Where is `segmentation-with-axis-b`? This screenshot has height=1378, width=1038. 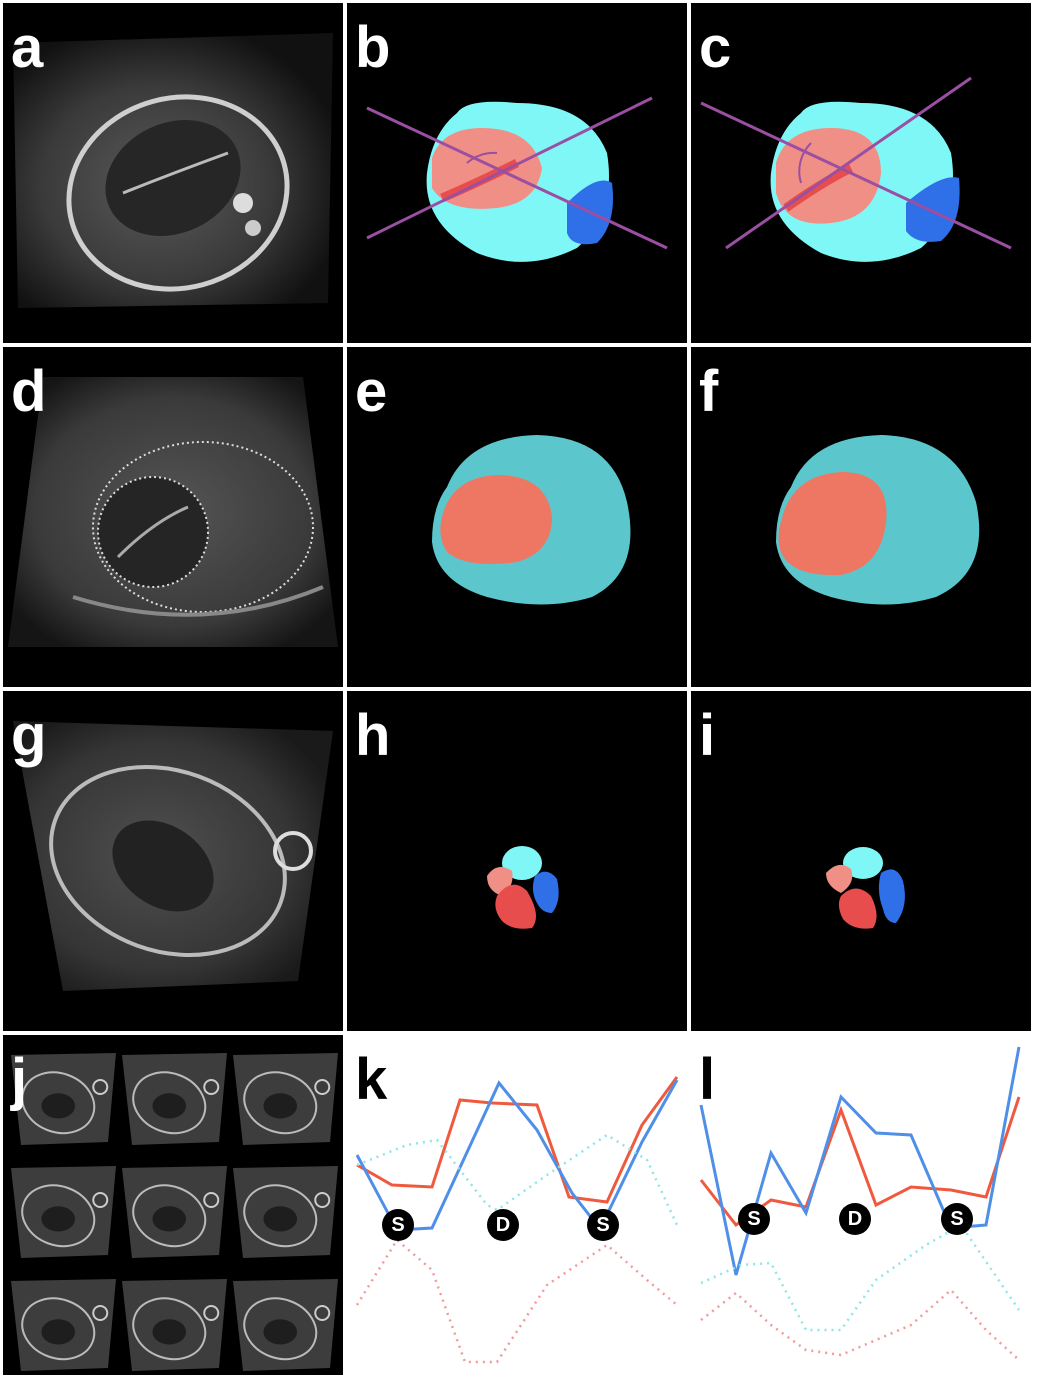
segmentation-with-axis-b is located at coordinates (517, 179).